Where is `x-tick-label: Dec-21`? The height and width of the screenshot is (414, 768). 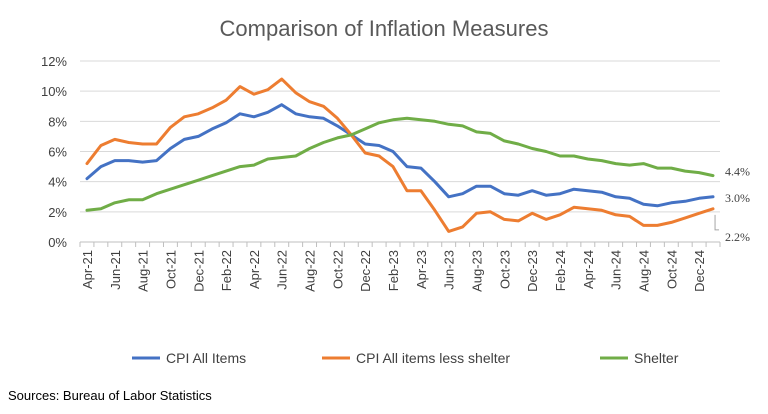 x-tick-label: Dec-21 is located at coordinates (198, 271).